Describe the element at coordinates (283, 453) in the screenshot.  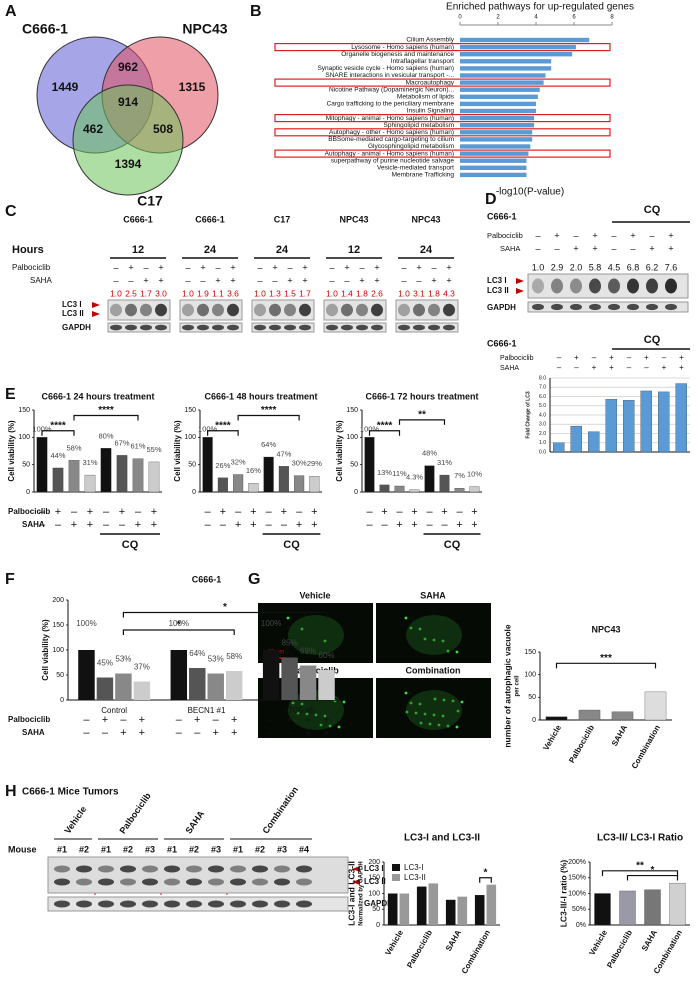
I see `value-label: 47%` at that location.